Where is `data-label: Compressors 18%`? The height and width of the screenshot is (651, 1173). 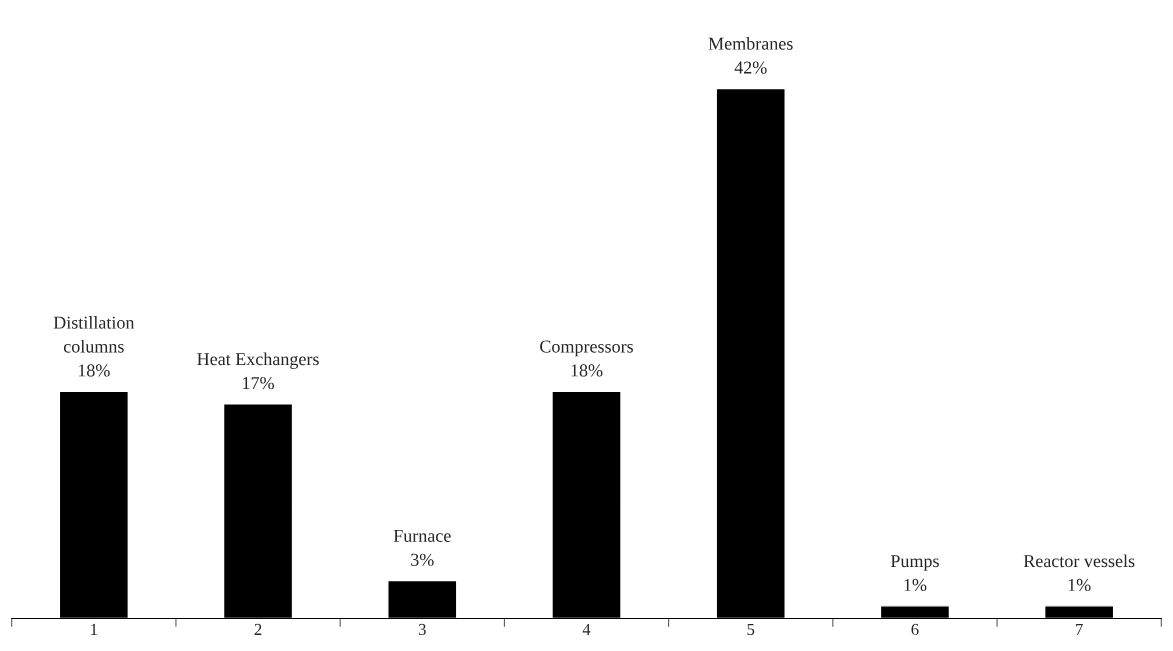 data-label: Compressors 18% is located at coordinates (586, 358).